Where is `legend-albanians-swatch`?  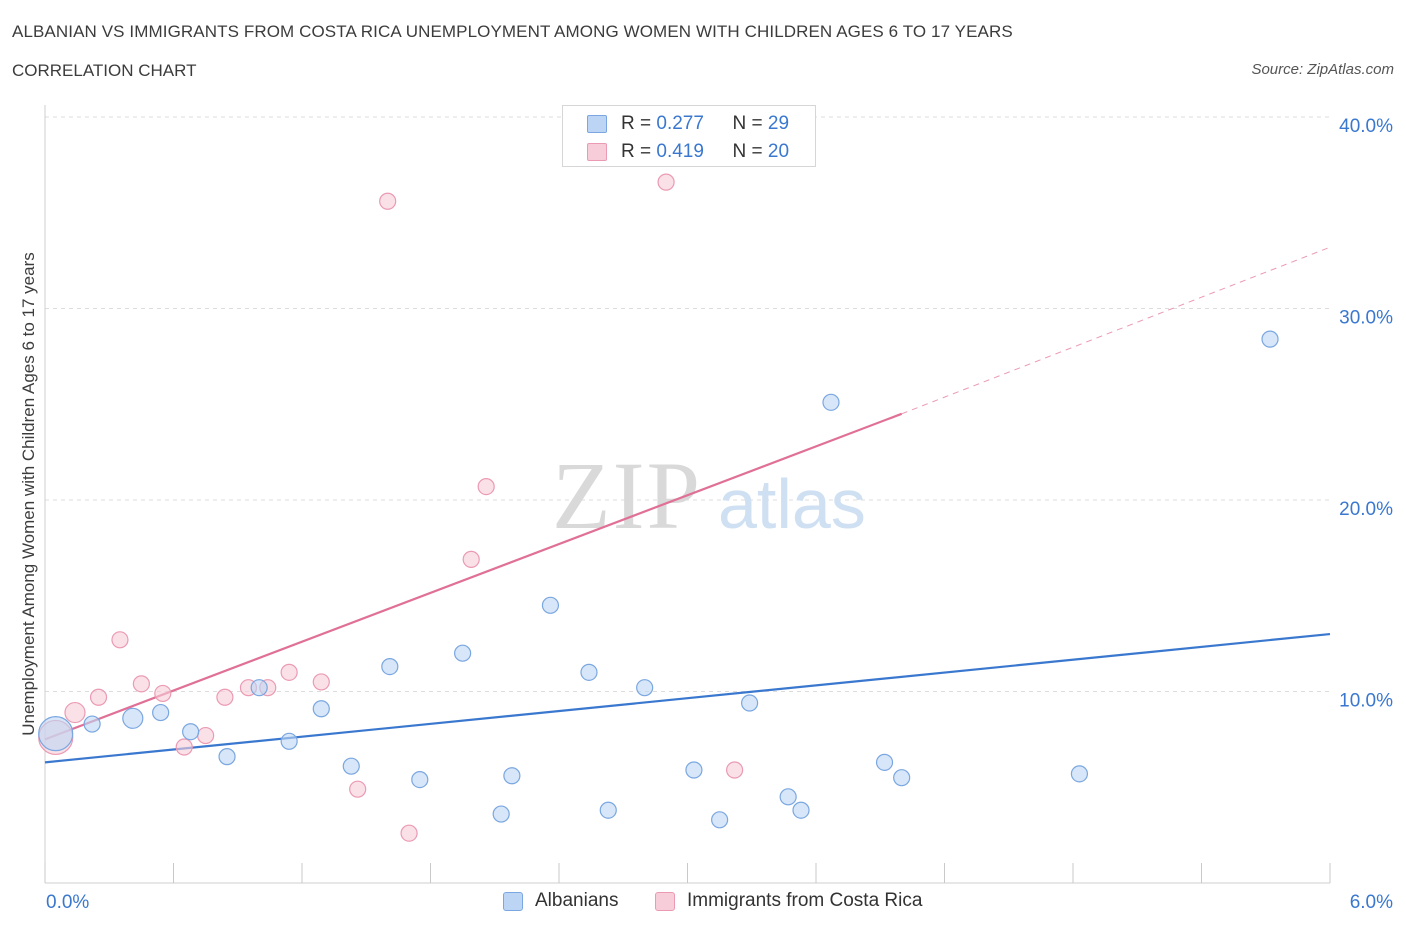 legend-albanians-swatch is located at coordinates (513, 901).